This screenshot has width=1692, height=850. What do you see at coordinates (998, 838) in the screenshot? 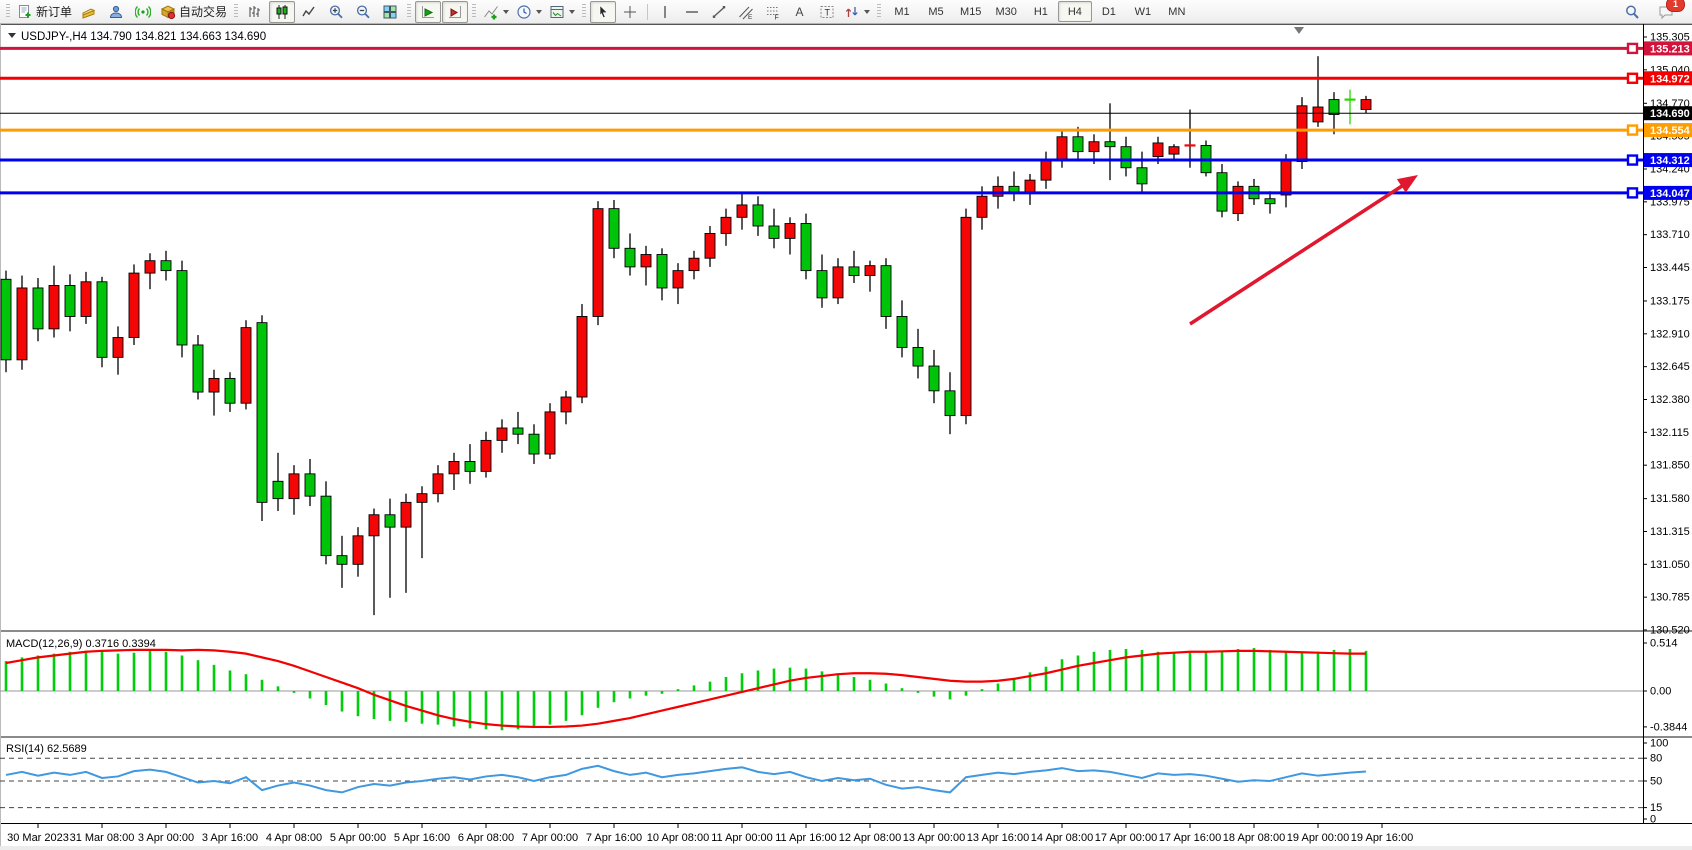
I see `svg-text: 13 Apr 16:00` at bounding box center [998, 838].